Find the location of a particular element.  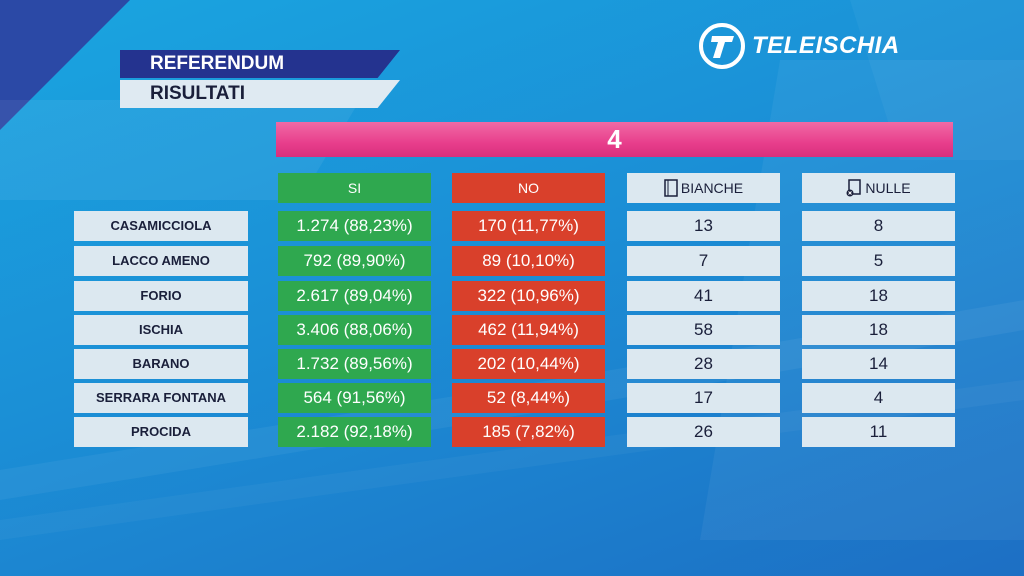

row-no: 52 (8,44%) is located at coordinates (528, 398).